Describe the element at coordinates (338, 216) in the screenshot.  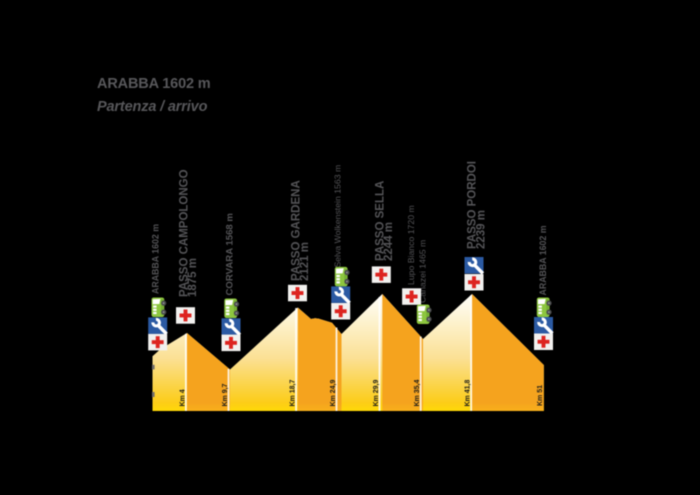
I see `svg-text: Selva Wolkenstein 1563 m` at that location.